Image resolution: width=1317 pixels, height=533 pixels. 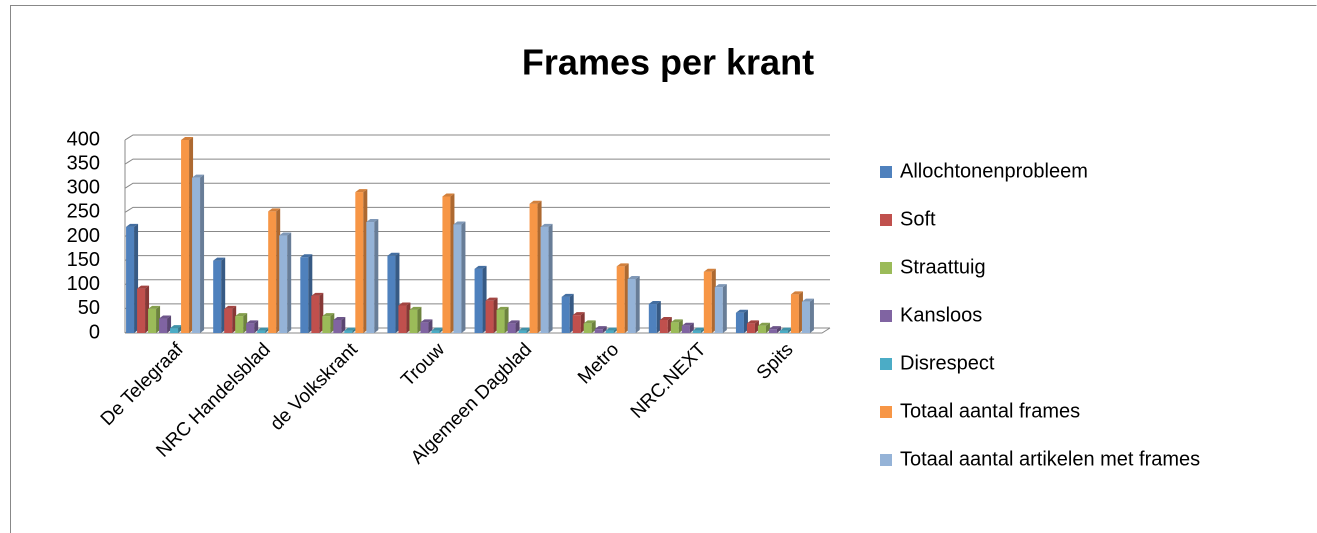 What do you see at coordinates (89, 308) in the screenshot?
I see `y-tick-label: 50` at bounding box center [89, 308].